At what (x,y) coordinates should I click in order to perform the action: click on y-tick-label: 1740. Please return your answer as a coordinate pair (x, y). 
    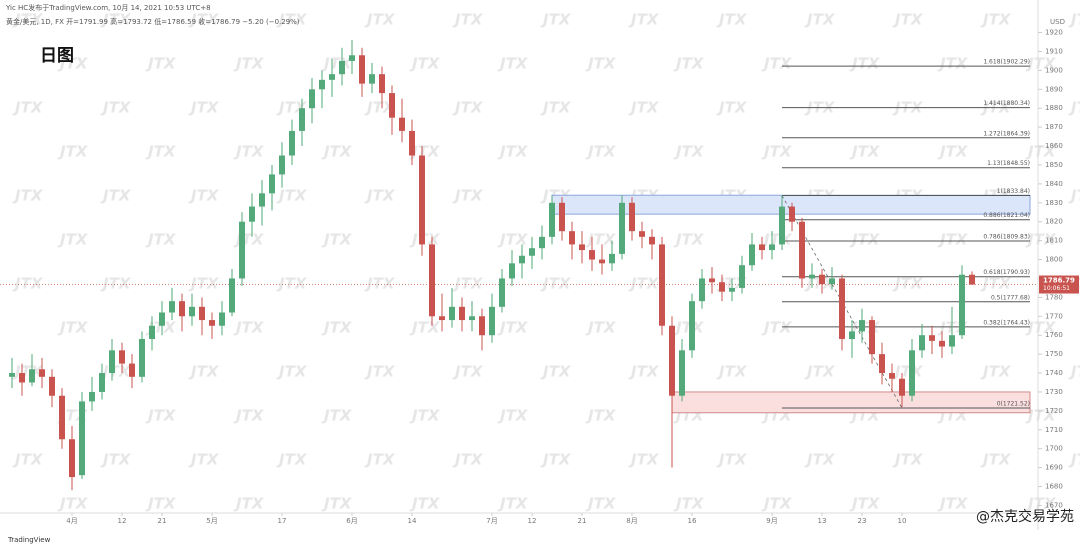
    Looking at the image, I should click on (1054, 373).